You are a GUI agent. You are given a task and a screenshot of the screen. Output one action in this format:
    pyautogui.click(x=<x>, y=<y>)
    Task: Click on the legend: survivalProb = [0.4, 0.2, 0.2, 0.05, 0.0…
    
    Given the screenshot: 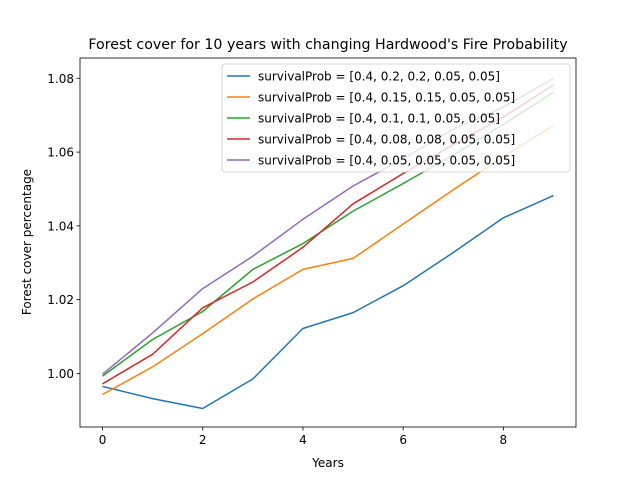 What is the action you would take?
    pyautogui.click(x=396, y=118)
    